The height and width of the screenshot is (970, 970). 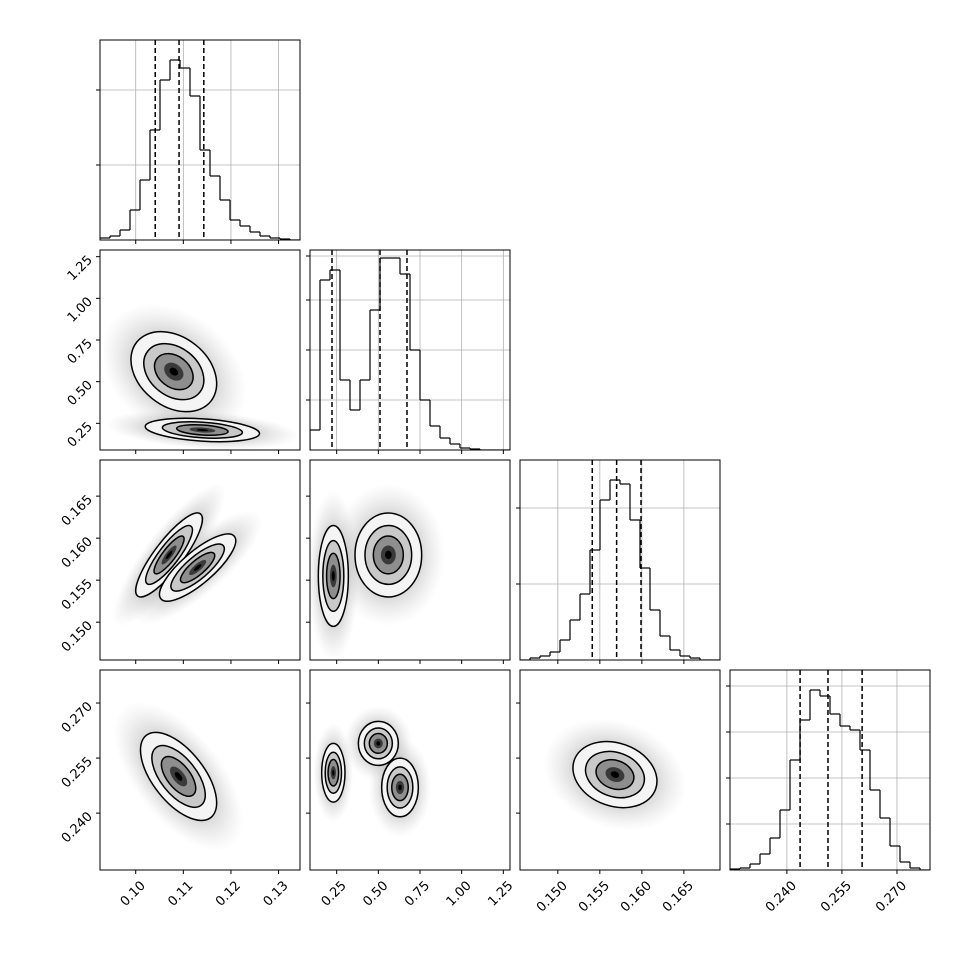 I want to click on x-tick-label: 0.25, so click(x=334, y=893).